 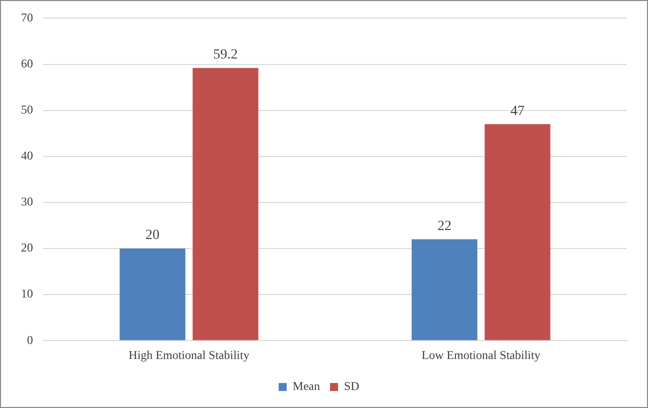 I want to click on y-tick-label: 0, so click(x=30, y=339).